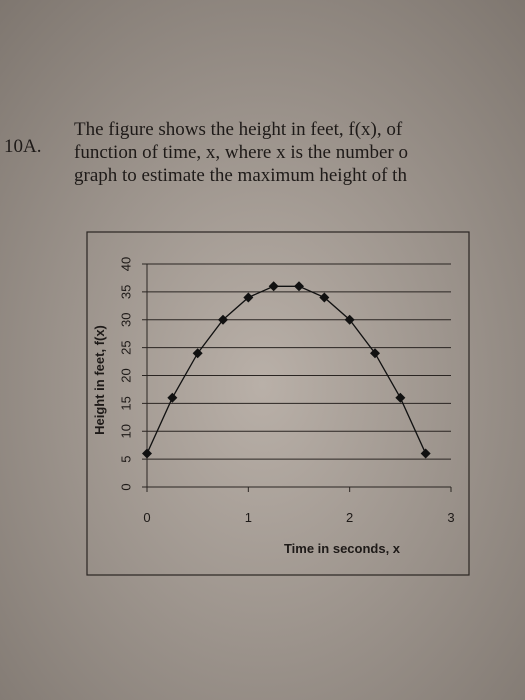  Describe the element at coordinates (125, 459) in the screenshot. I see `y-tick-label: 5` at that location.